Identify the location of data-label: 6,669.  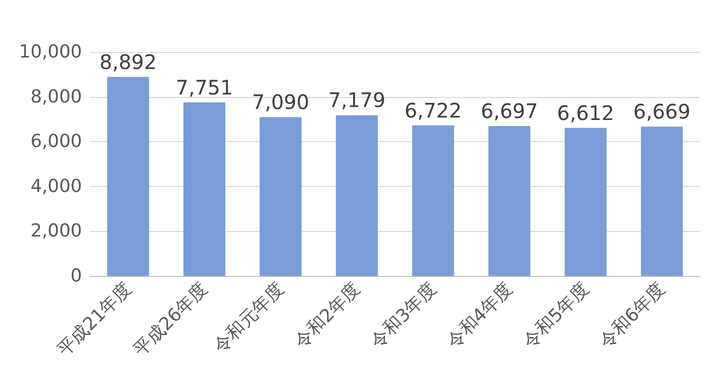
(662, 112).